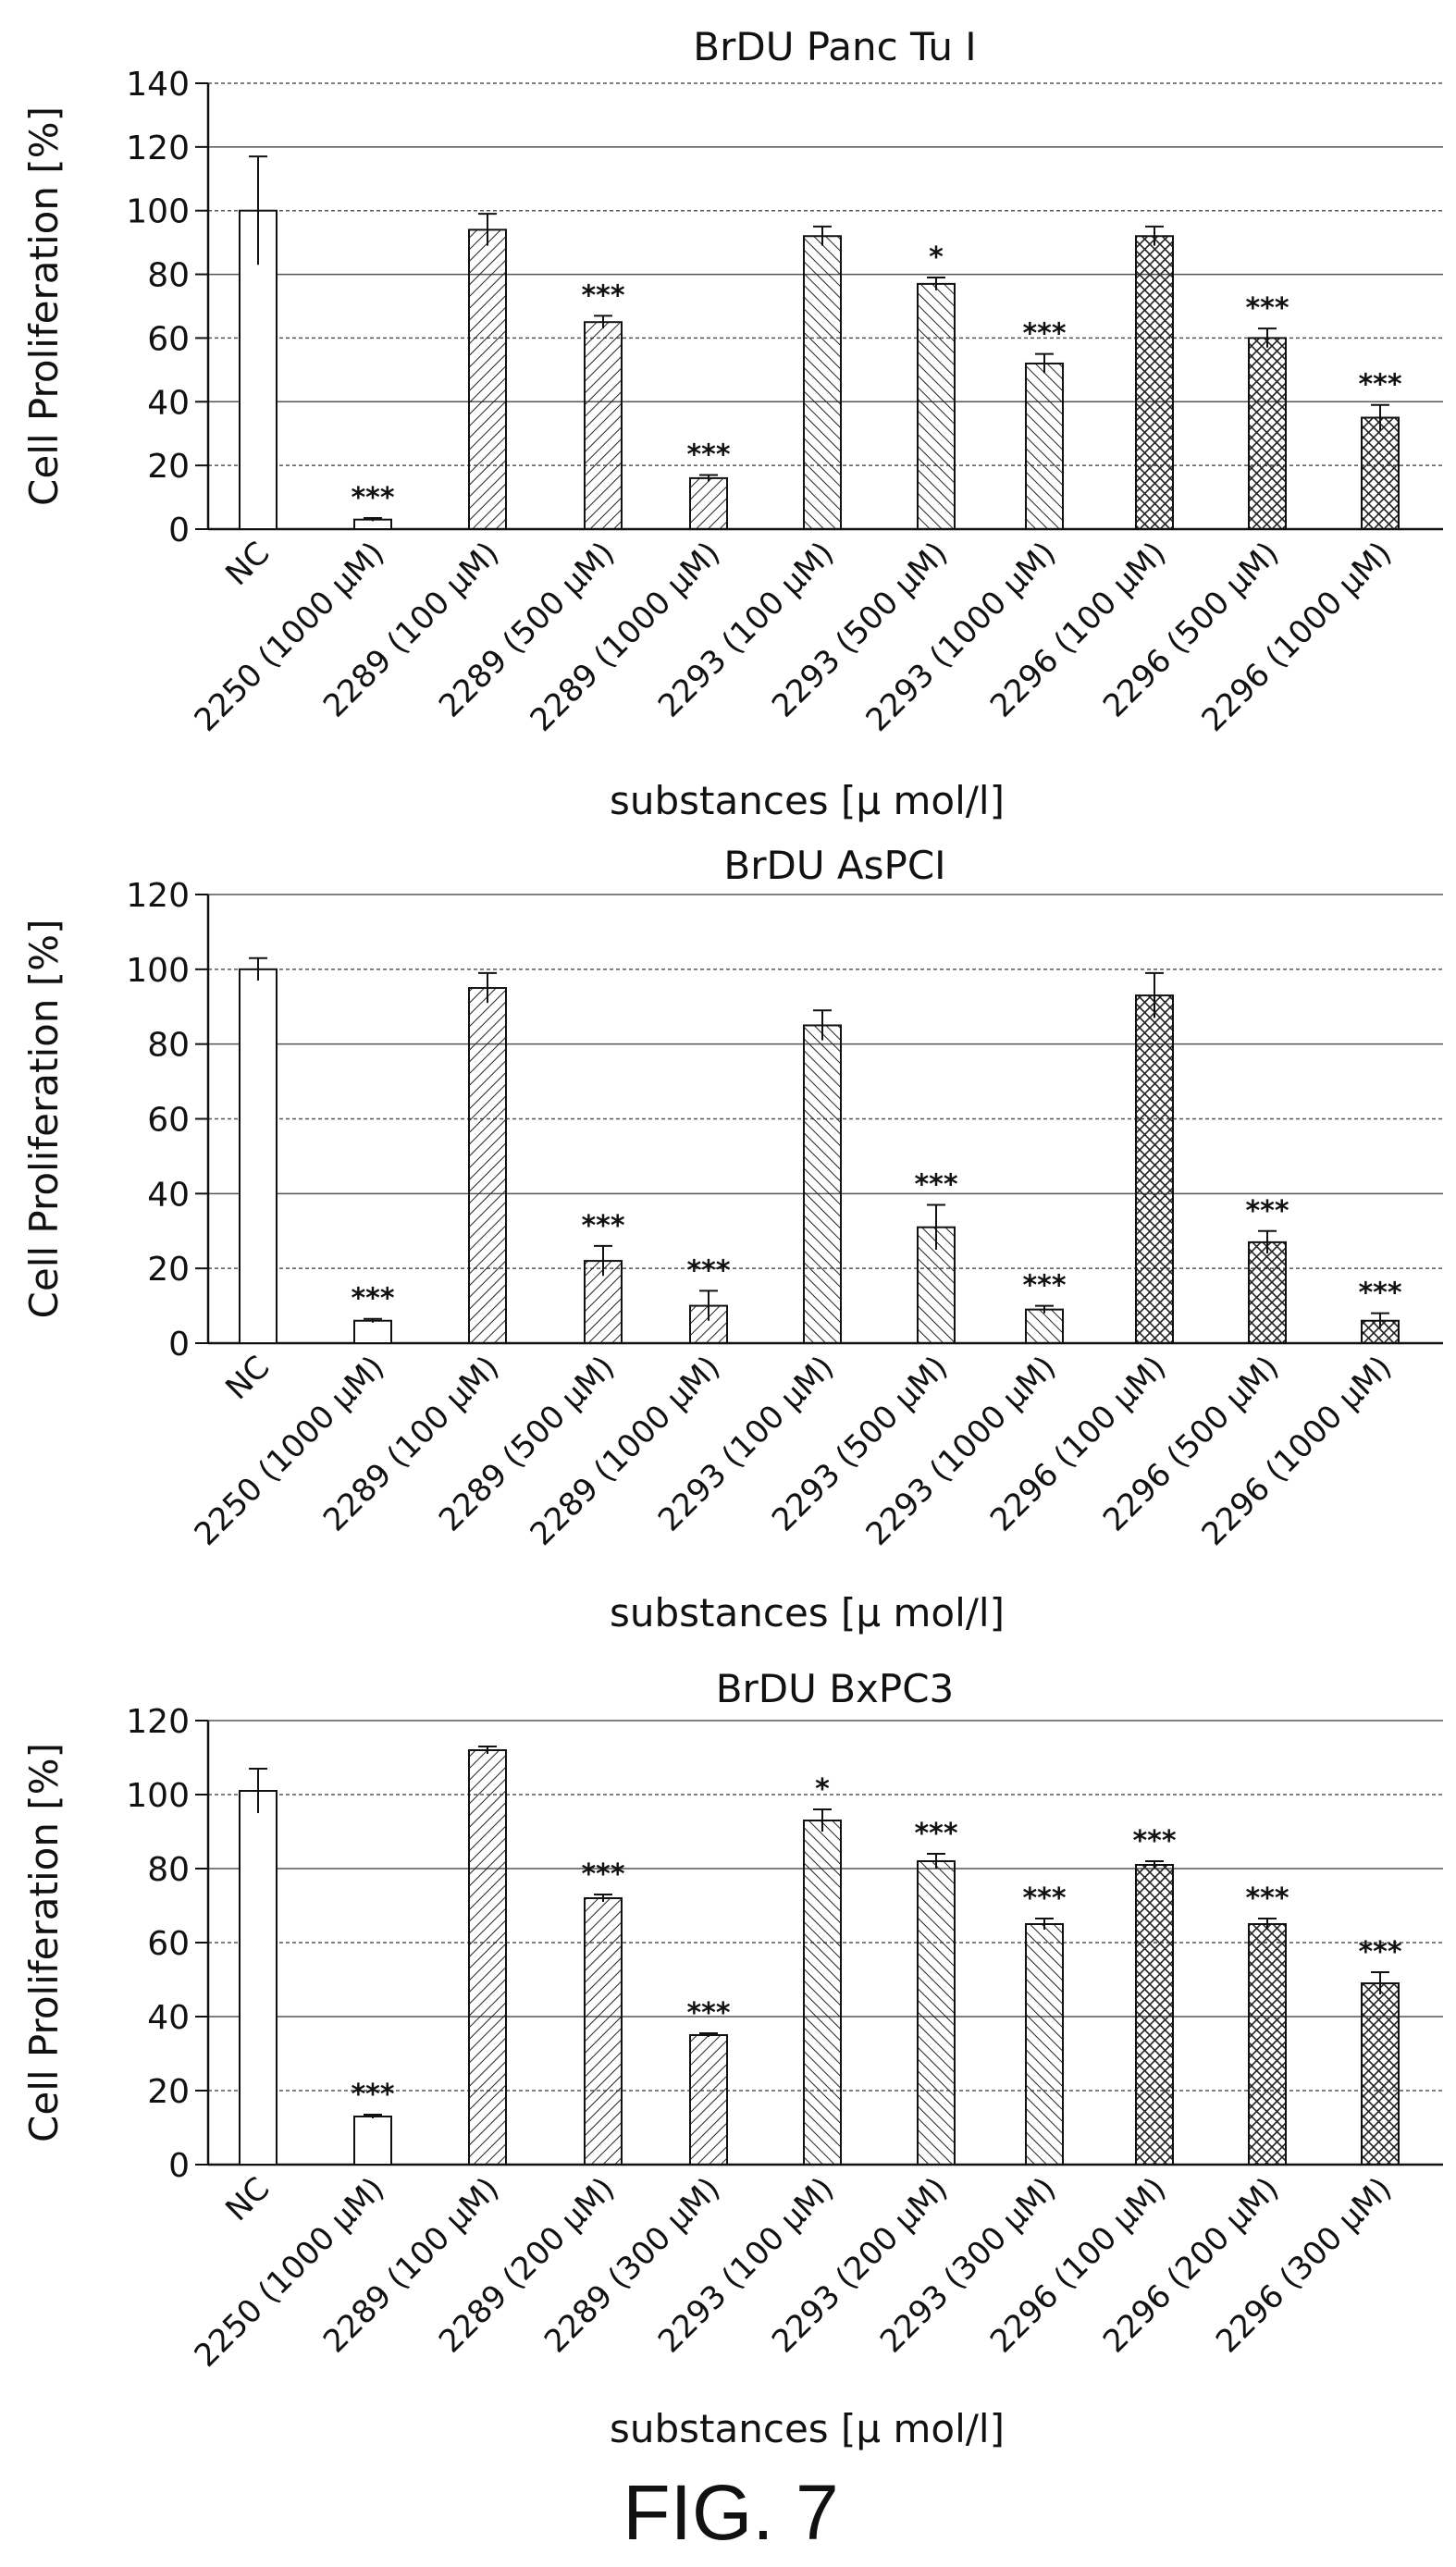  Describe the element at coordinates (834, 865) in the screenshot. I see `chart-title: BrDU AsPCI` at that location.